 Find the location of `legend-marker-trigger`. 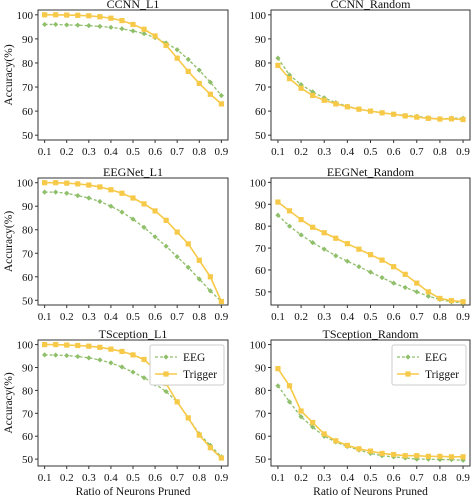

legend-marker-trigger is located at coordinates (408, 374).